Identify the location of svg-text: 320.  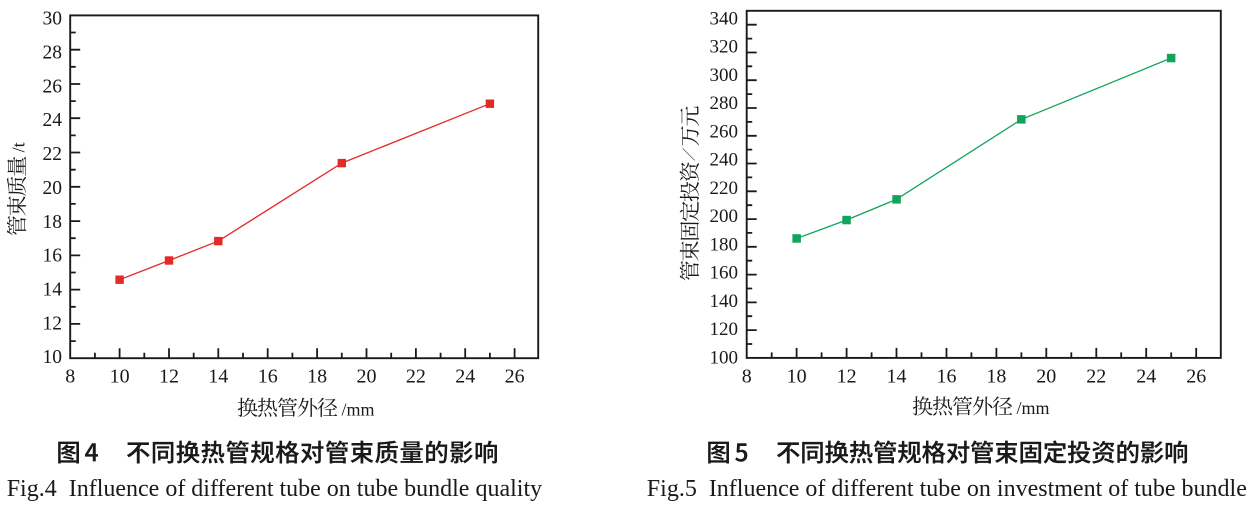
(724, 47).